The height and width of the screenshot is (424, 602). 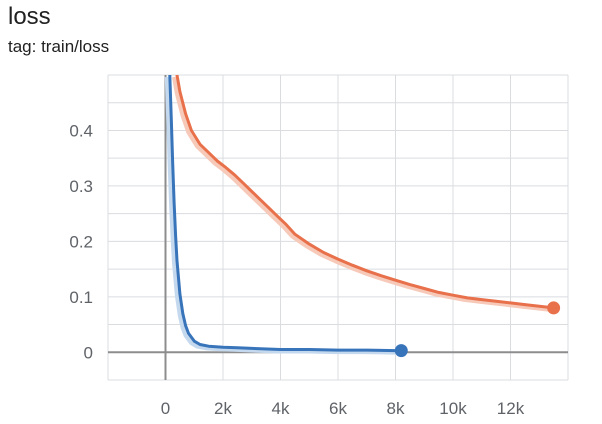 What do you see at coordinates (281, 408) in the screenshot?
I see `x-tick-label: 4k` at bounding box center [281, 408].